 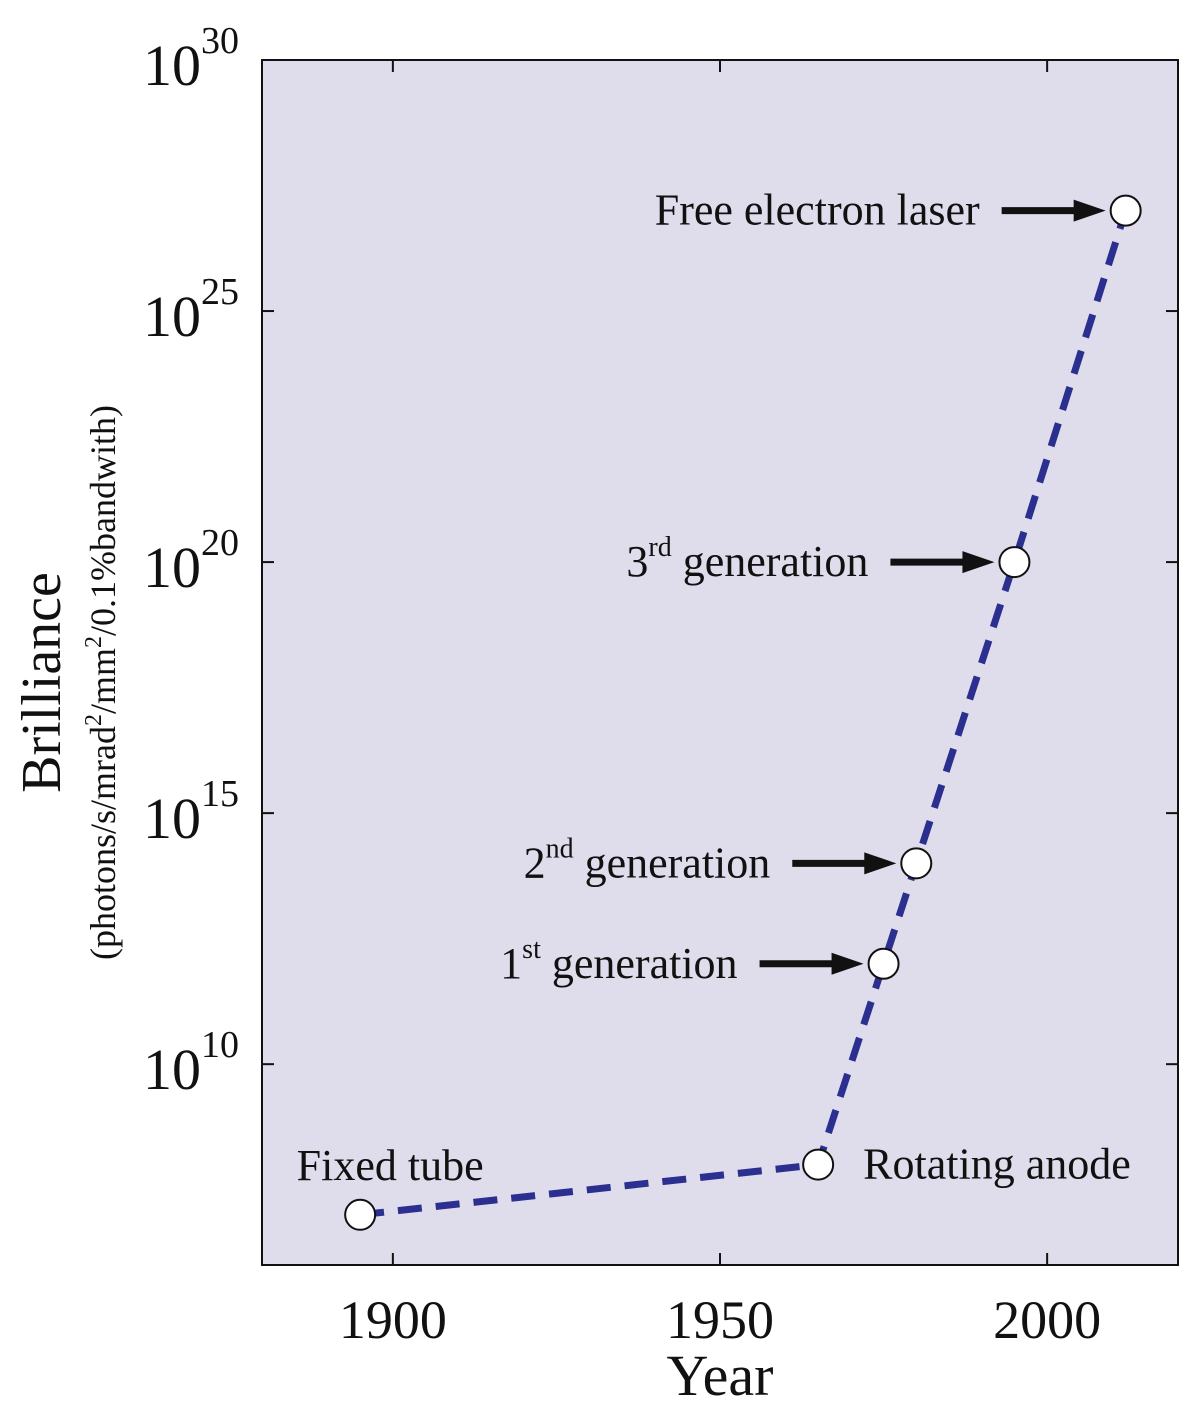 I want to click on y-tick-label: 1015, so click(x=191, y=812).